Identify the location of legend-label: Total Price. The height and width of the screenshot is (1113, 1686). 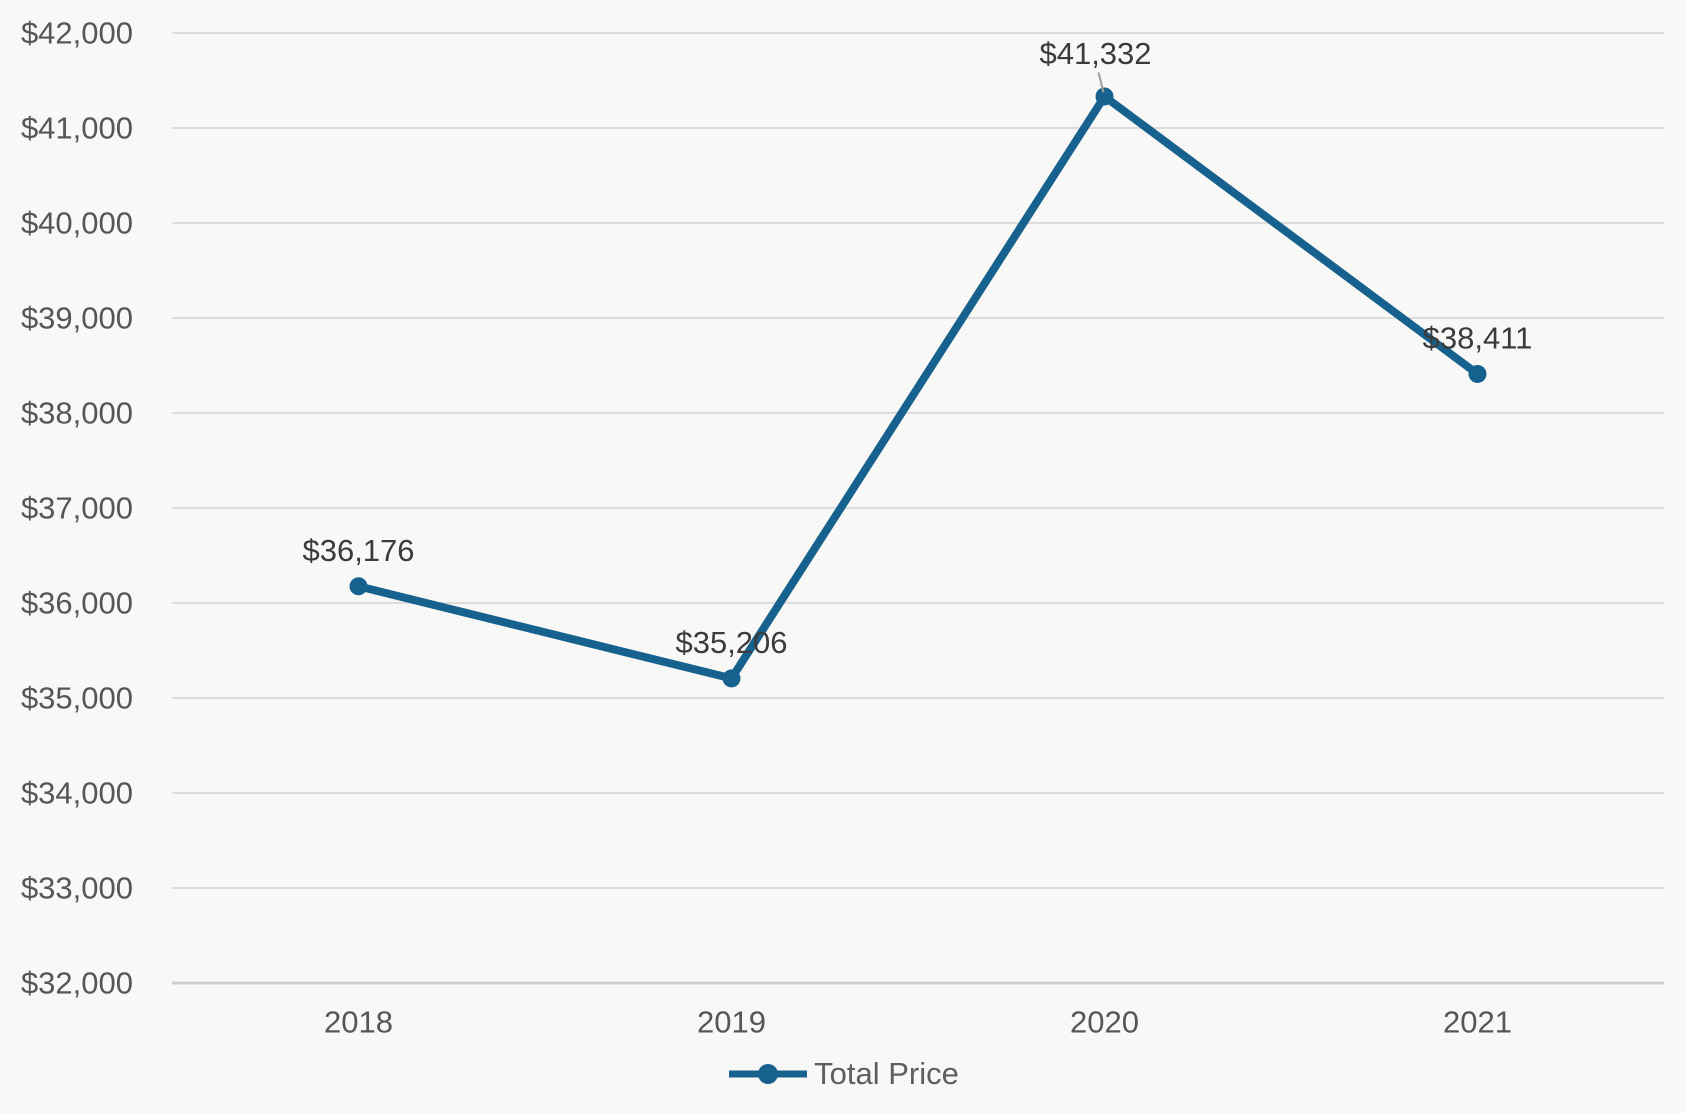
(886, 1073).